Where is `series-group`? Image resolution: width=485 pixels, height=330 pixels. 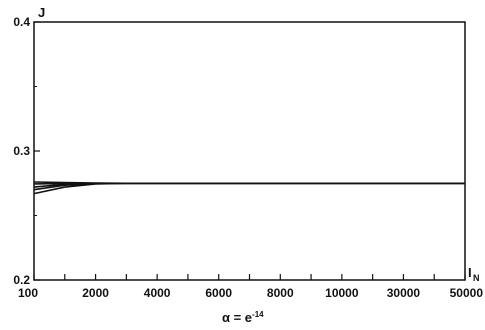
series-group is located at coordinates (249, 188).